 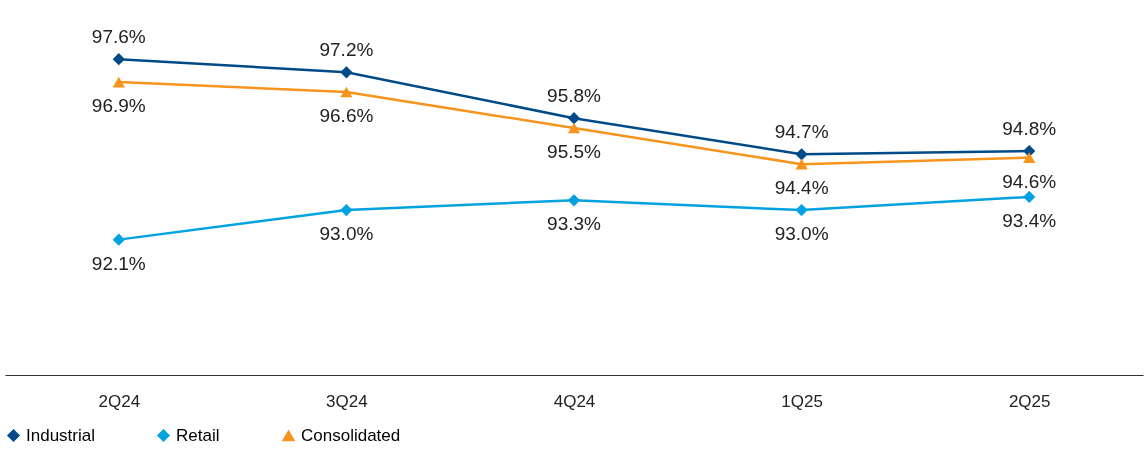 What do you see at coordinates (346, 50) in the screenshot?
I see `data-label: 97.2%` at bounding box center [346, 50].